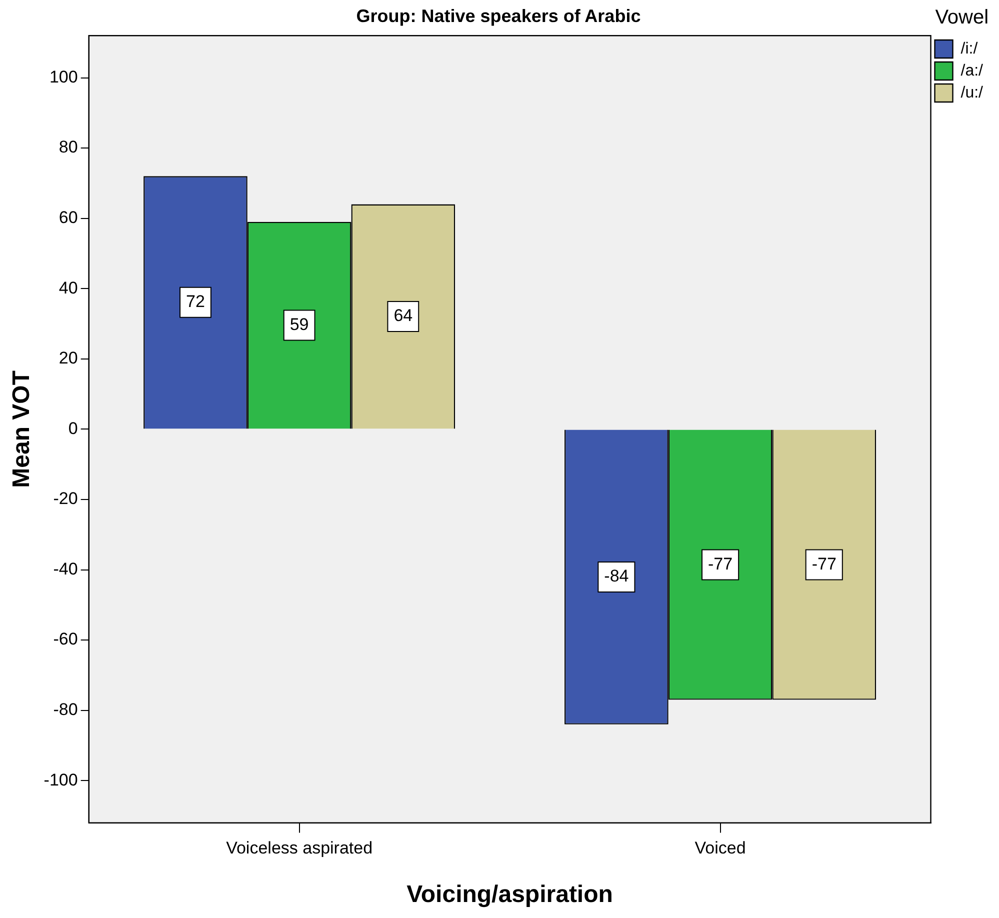 This screenshot has width=999, height=918. I want to click on legend-title: Vowel, so click(962, 17).